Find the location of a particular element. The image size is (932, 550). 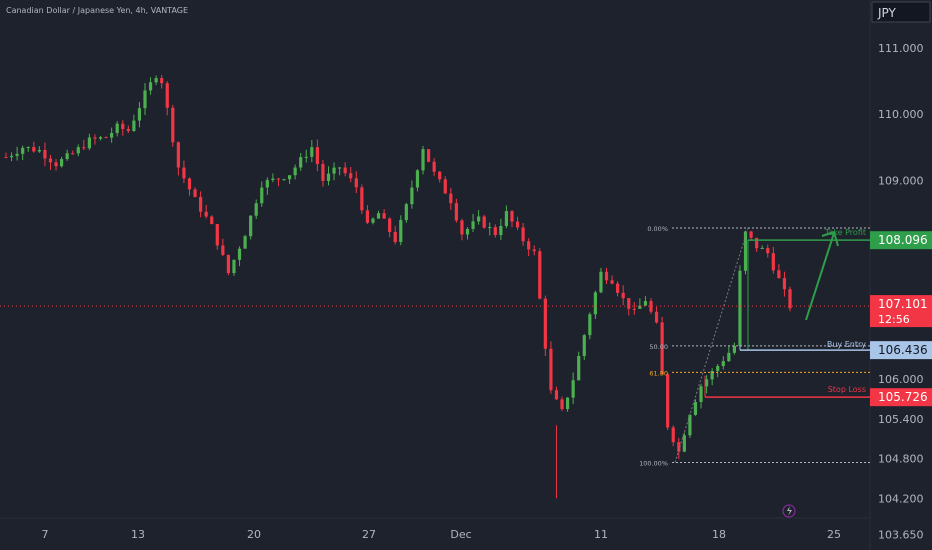

current-price-tag is located at coordinates (901, 311).